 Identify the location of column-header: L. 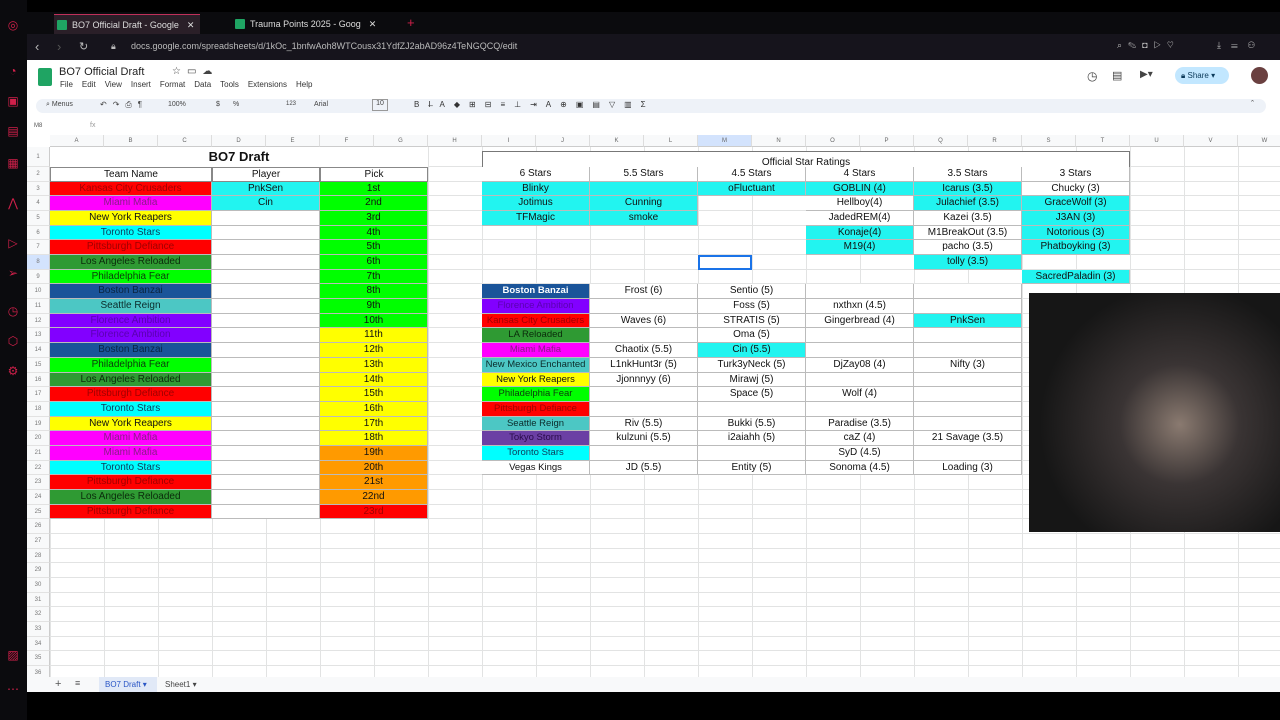
(671, 141).